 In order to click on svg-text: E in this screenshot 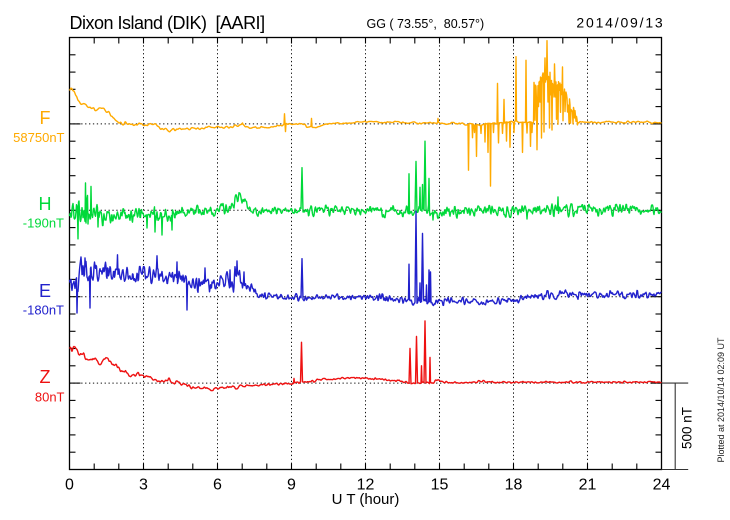, I will do `click(45, 291)`.